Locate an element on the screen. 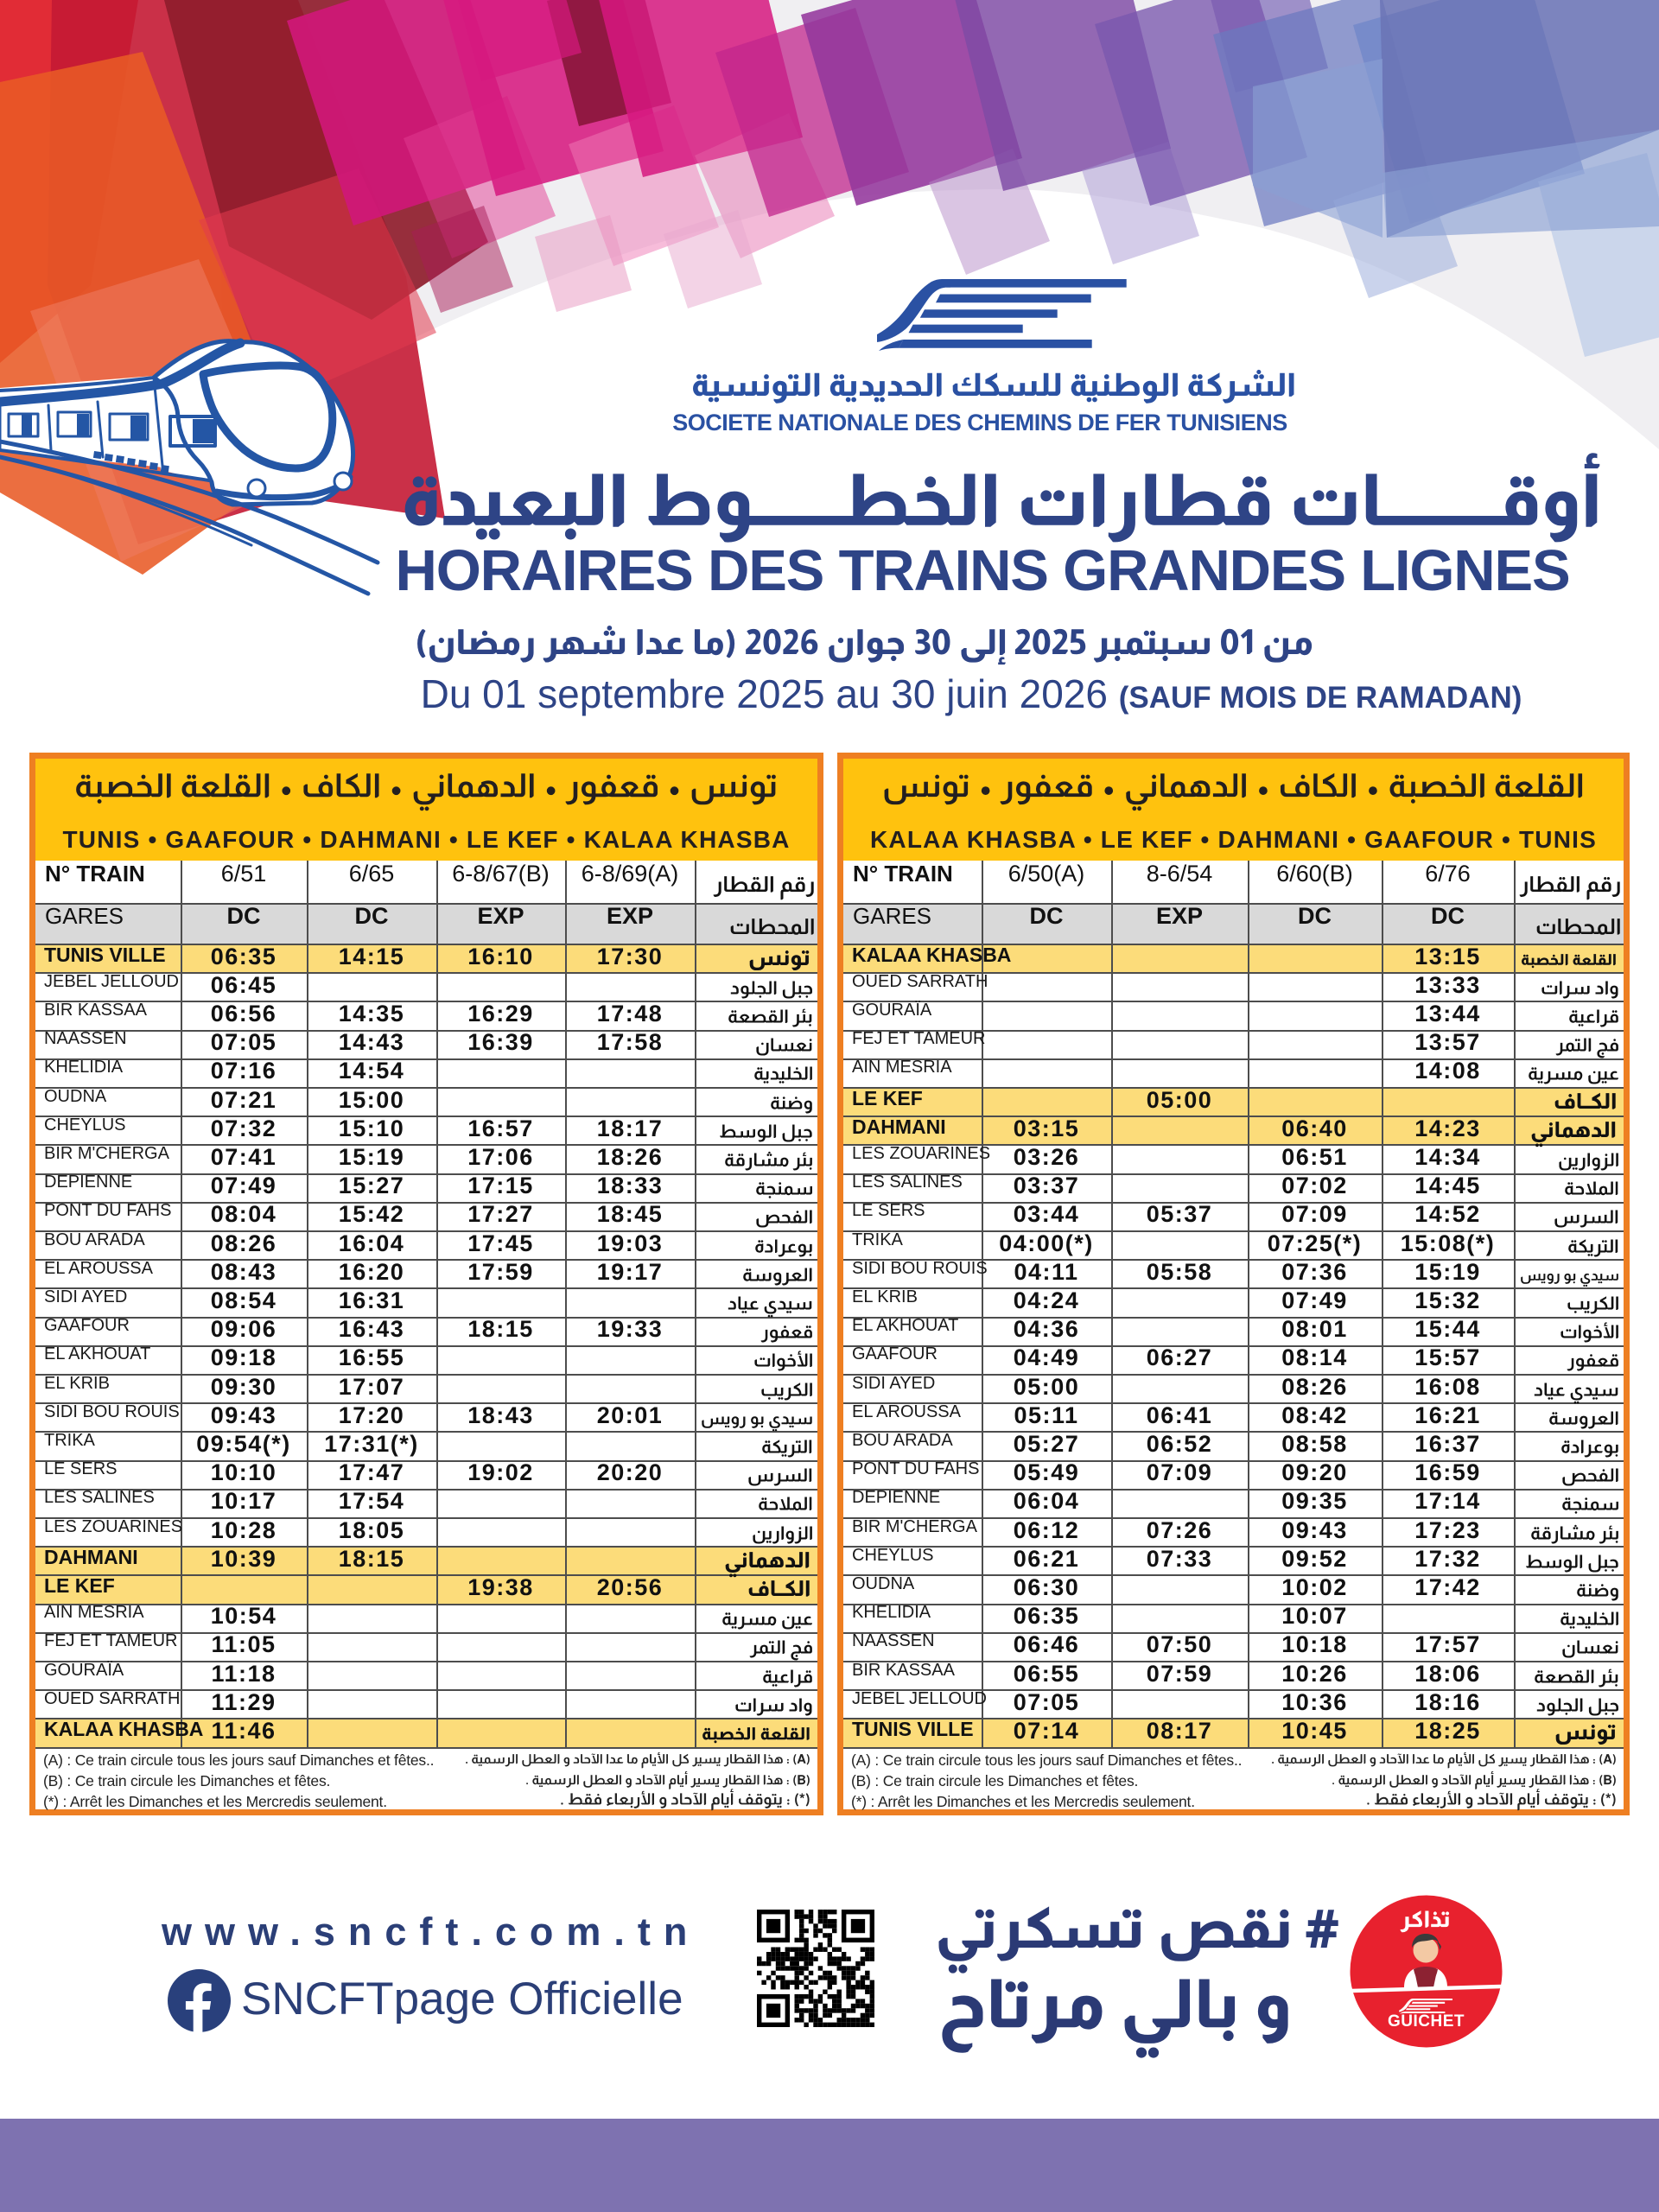 This screenshot has width=1659, height=2212. svg-text: GUICHET is located at coordinates (1426, 2021).